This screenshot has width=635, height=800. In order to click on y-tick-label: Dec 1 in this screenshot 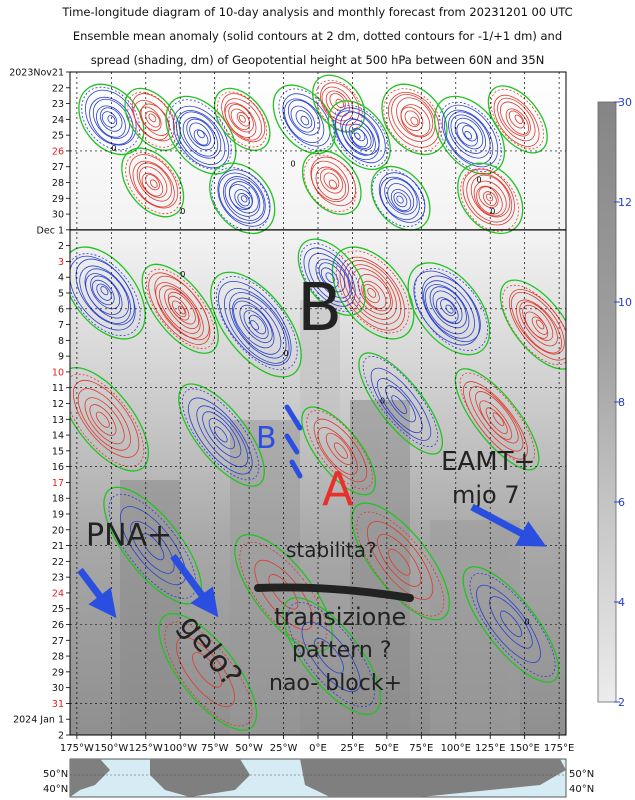, I will do `click(50, 230)`.